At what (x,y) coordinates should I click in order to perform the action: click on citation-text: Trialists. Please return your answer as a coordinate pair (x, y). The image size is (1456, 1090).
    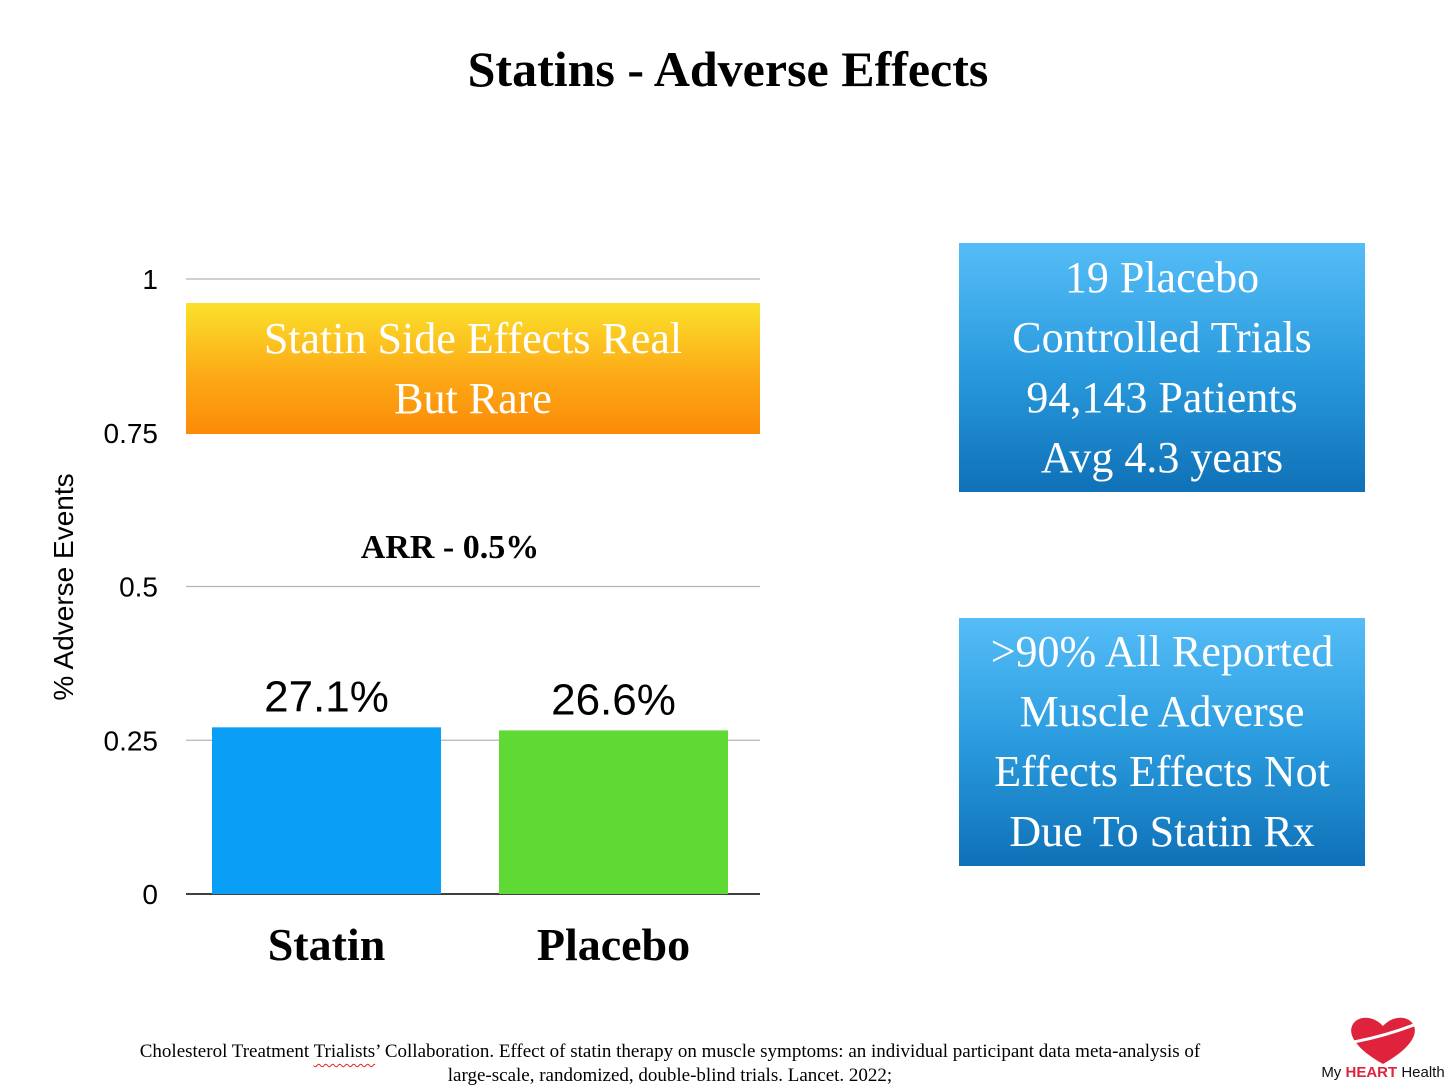
    Looking at the image, I should click on (344, 1051).